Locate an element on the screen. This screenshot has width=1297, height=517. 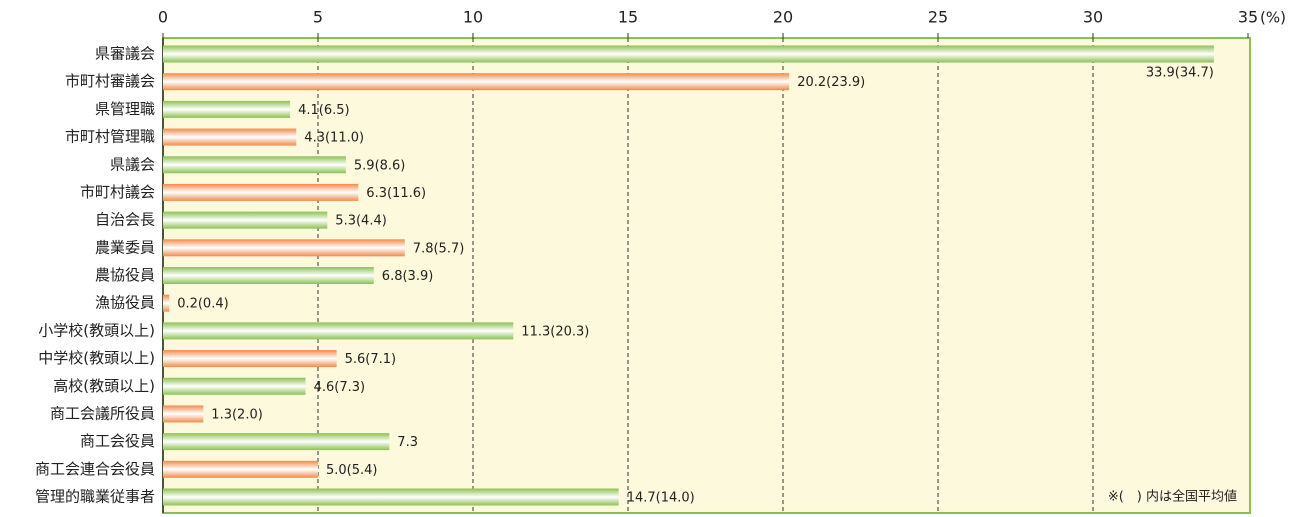
value-label: 33.9(34.7) is located at coordinates (1180, 73).